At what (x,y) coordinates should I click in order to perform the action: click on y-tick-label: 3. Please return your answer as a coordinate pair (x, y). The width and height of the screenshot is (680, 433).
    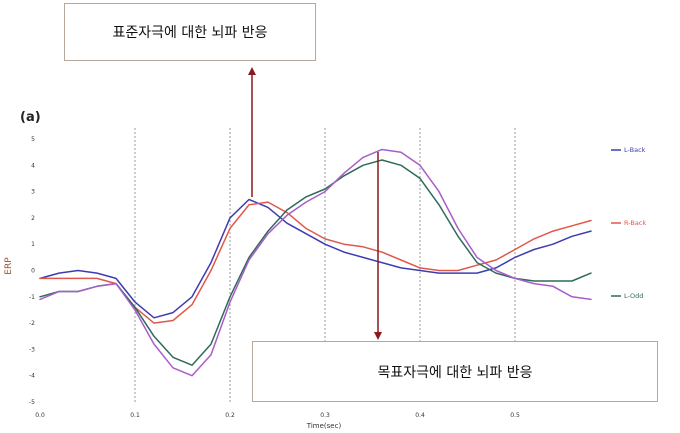
    Looking at the image, I should click on (33, 192).